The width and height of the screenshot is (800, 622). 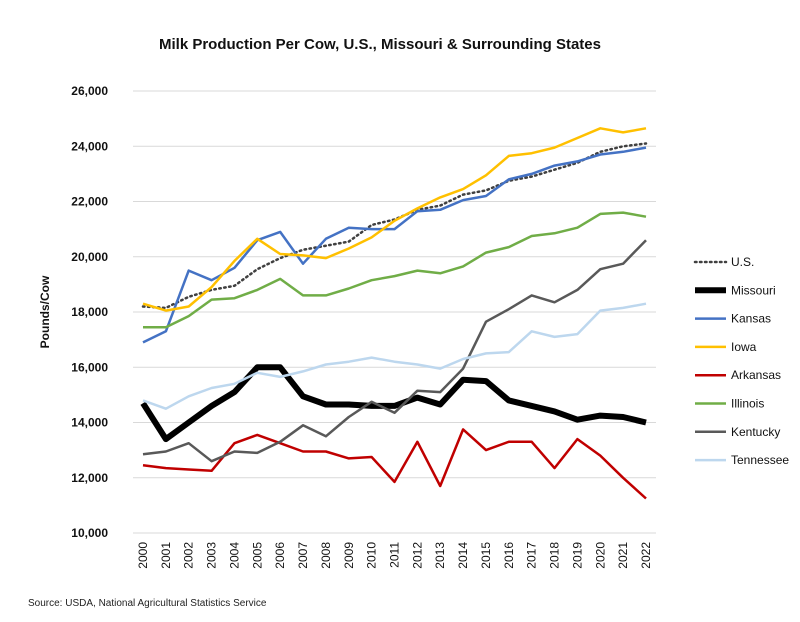 What do you see at coordinates (45, 311) in the screenshot?
I see `y-axis-label: Pounds/Cow` at bounding box center [45, 311].